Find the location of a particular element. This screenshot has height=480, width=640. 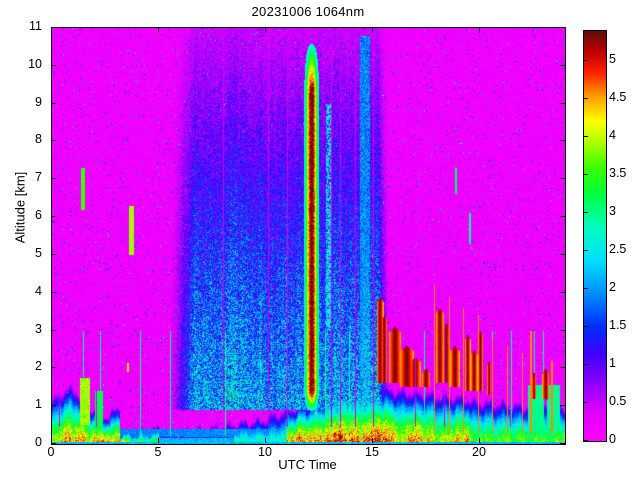

x-tick-label: 0 is located at coordinates (51, 452).